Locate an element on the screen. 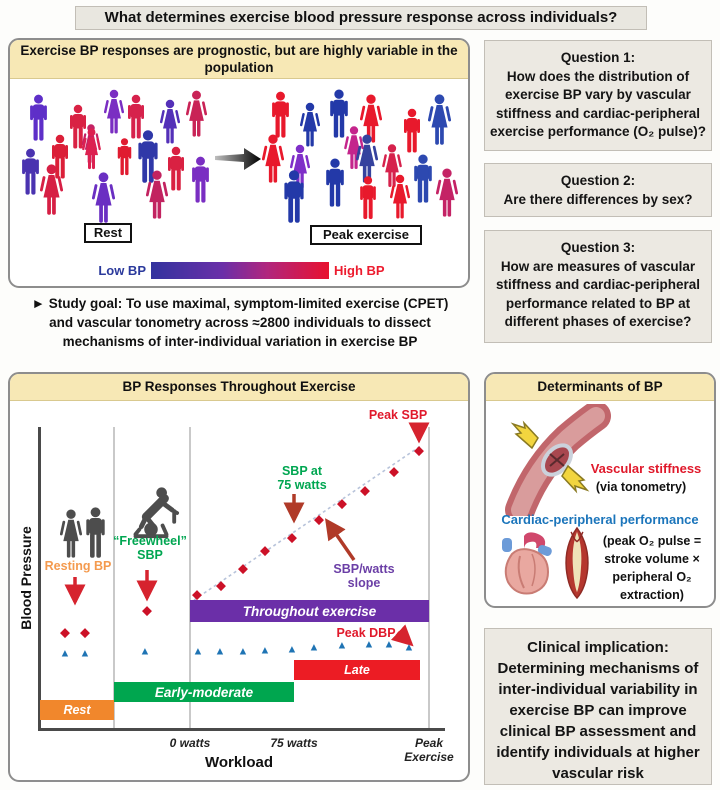 The height and width of the screenshot is (790, 720). cardiac-peripheral-label: Cardiac-peripheral performance is located at coordinates (600, 519).